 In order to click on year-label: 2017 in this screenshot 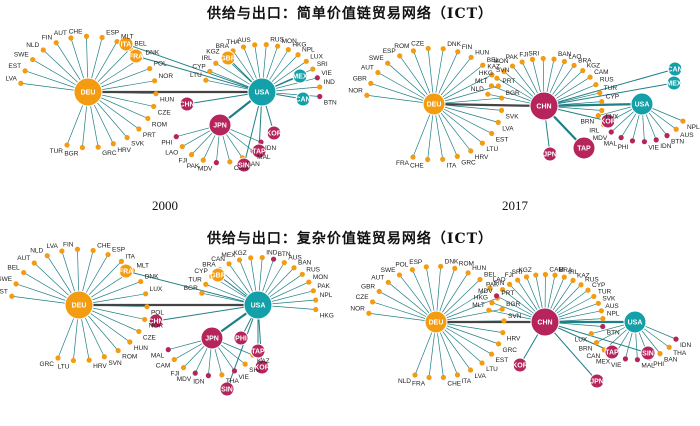, I will do `click(515, 424)`.